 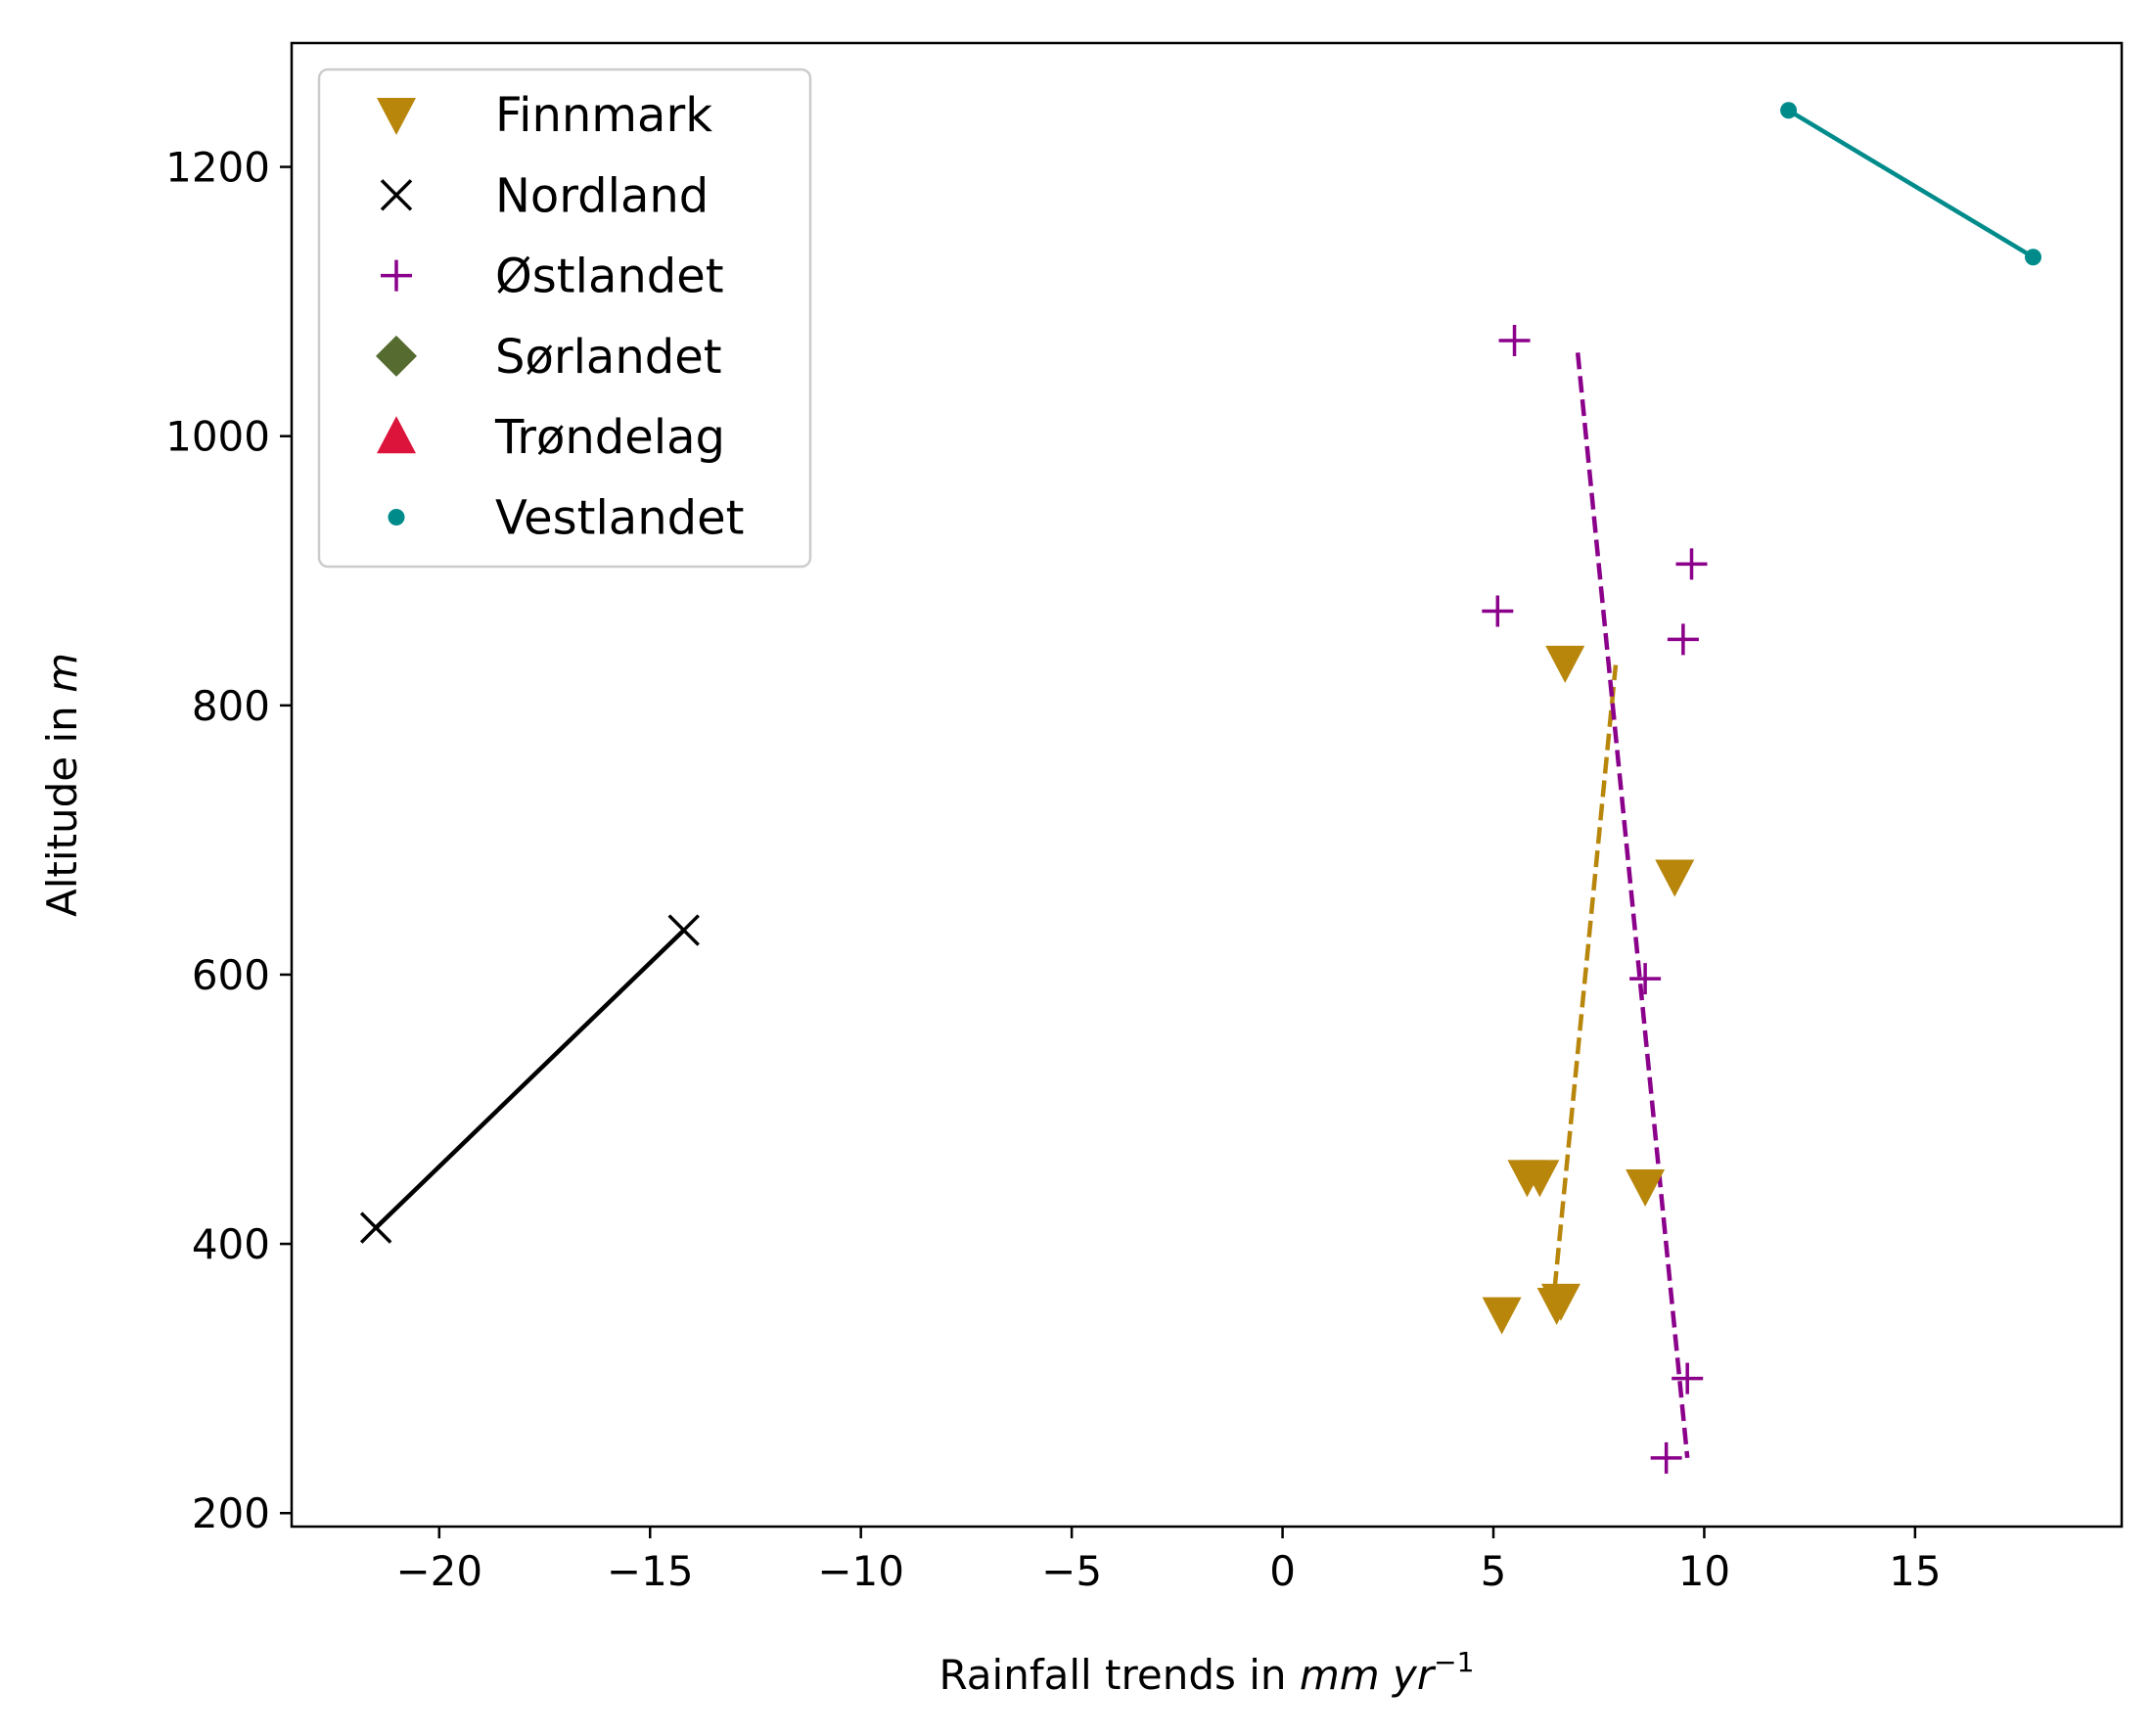 I want to click on x-axis-label-unit: mm yr, so click(x=1368, y=1675).